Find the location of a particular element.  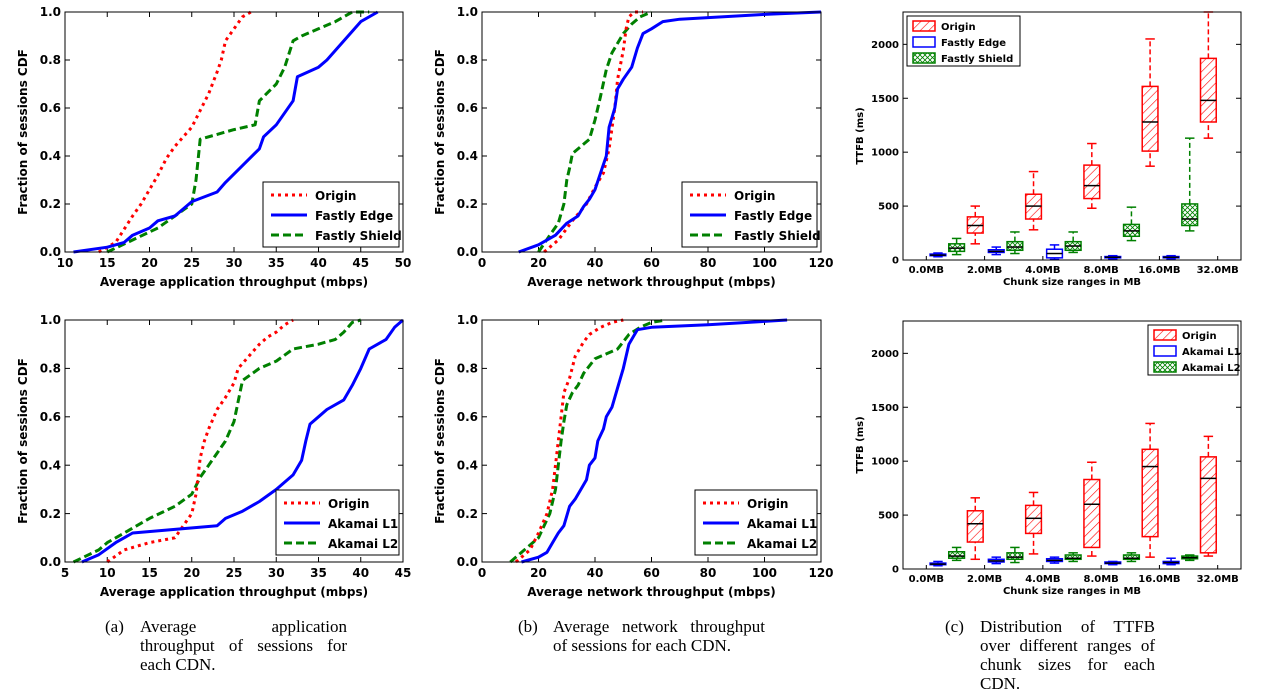

y-tick-label-0: 0 is located at coordinates (895, 261).